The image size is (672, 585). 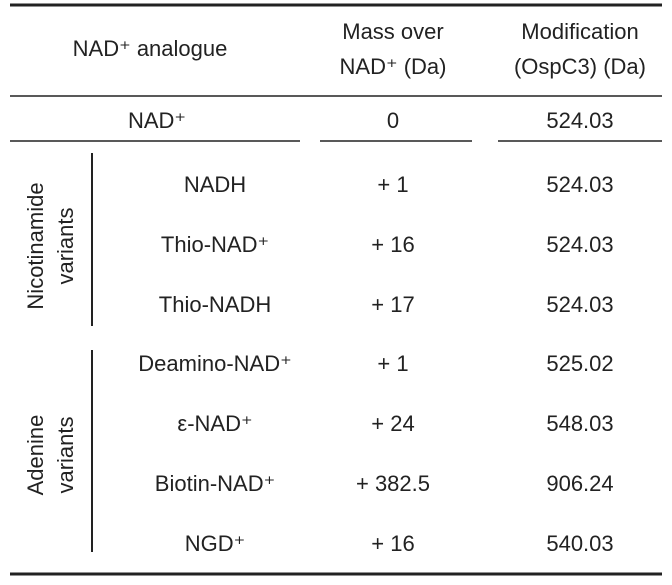 I want to click on header-cell: (OspC3) (Da), so click(x=580, y=66).